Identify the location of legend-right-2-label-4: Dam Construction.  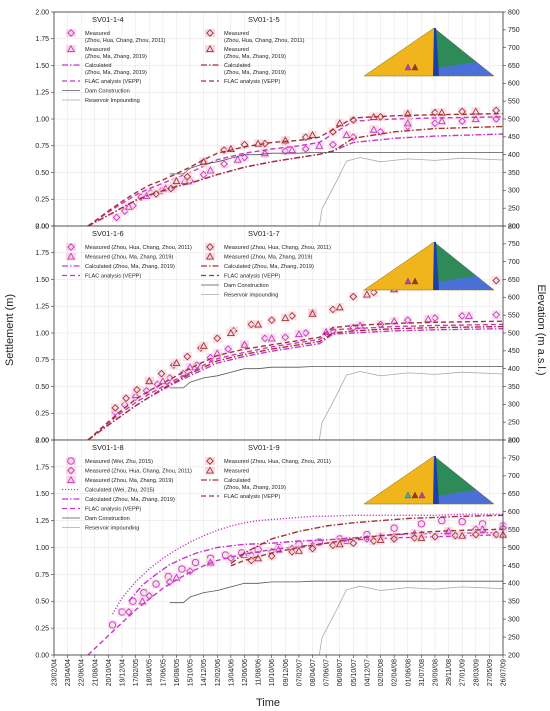
(246, 286).